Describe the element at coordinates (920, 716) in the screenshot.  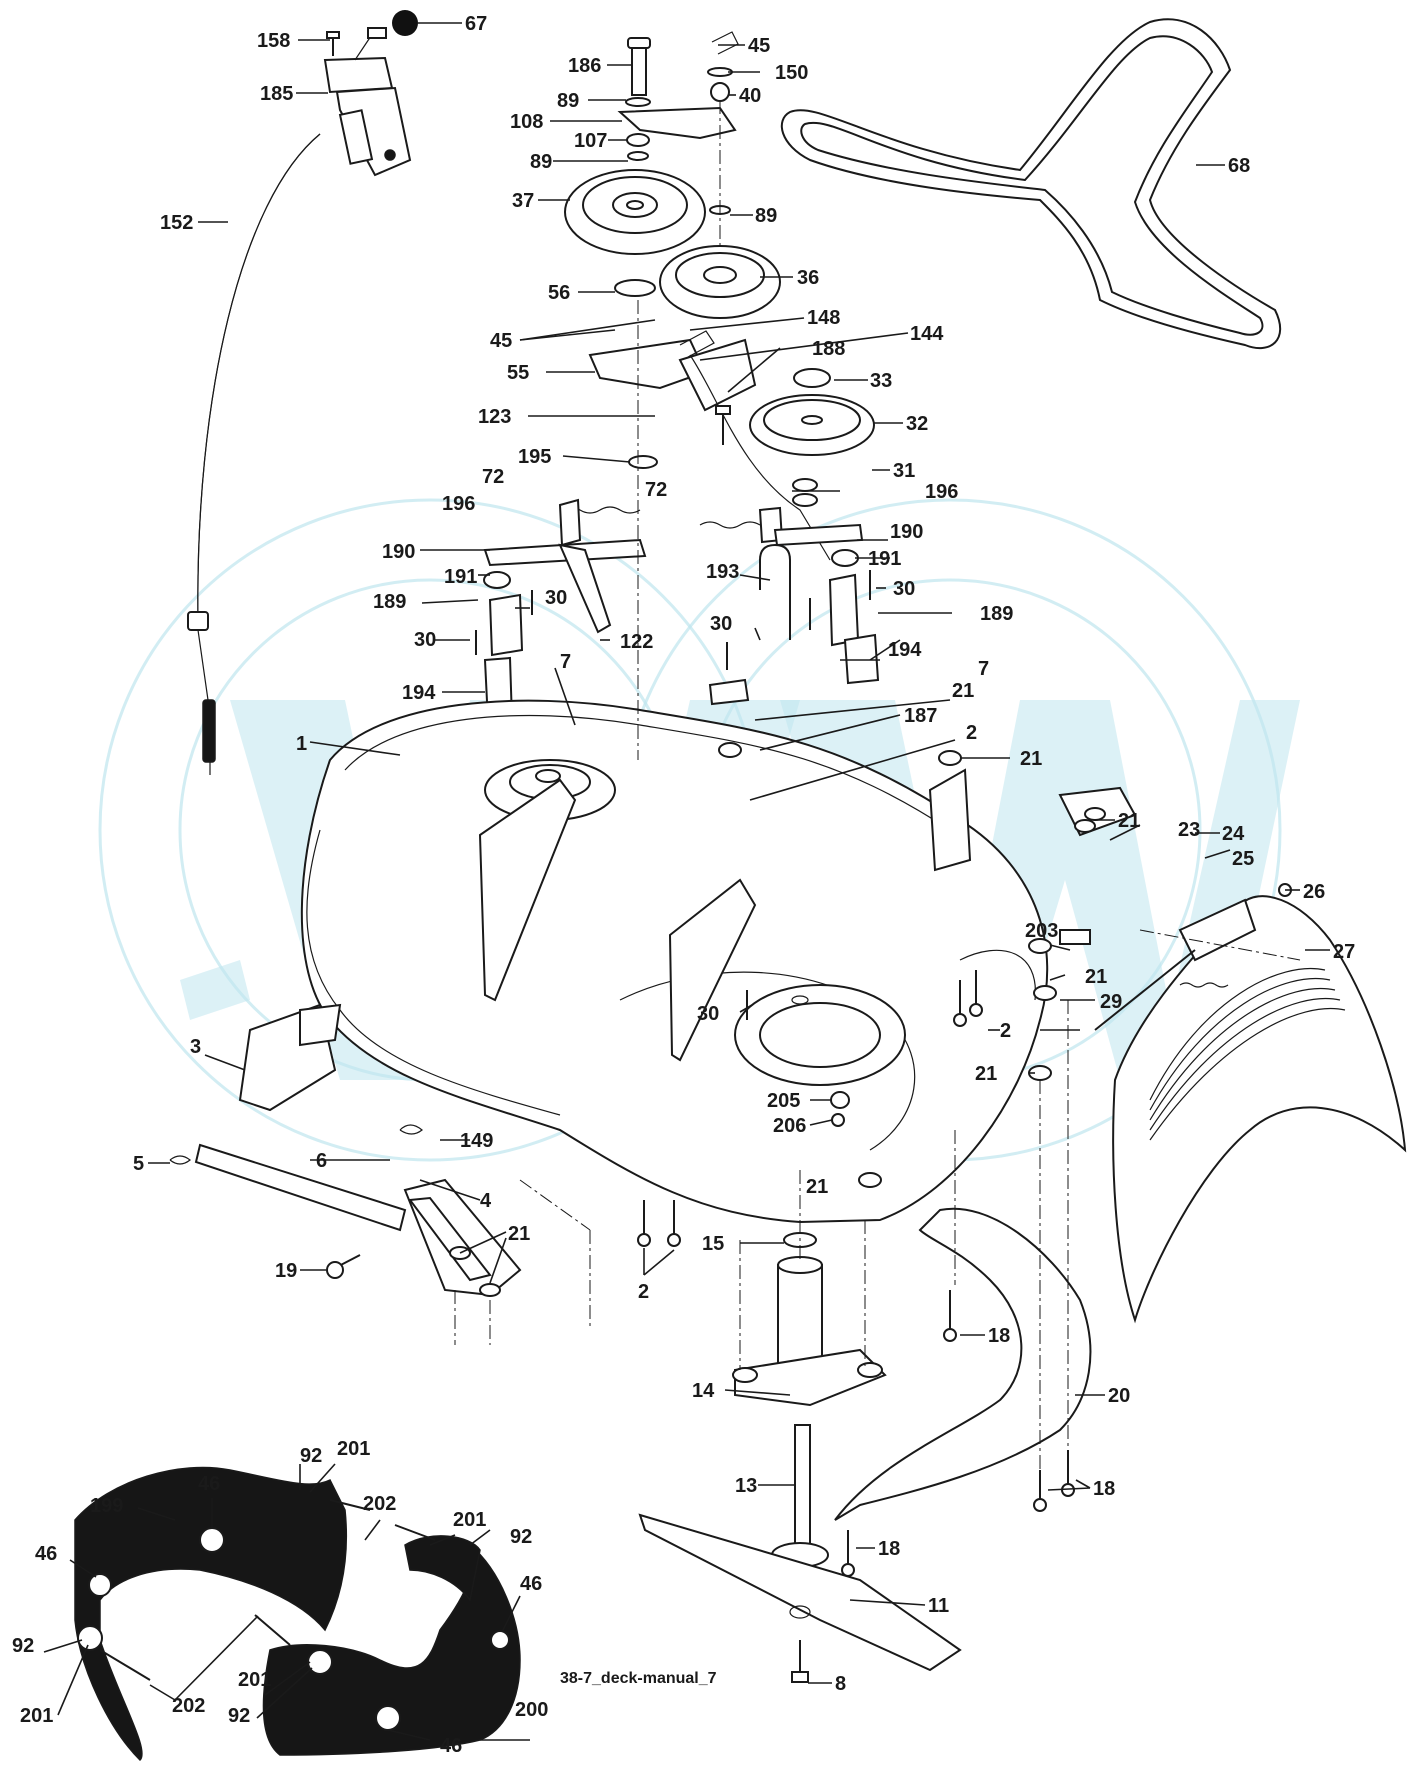
I see `callout-187: 187` at that location.